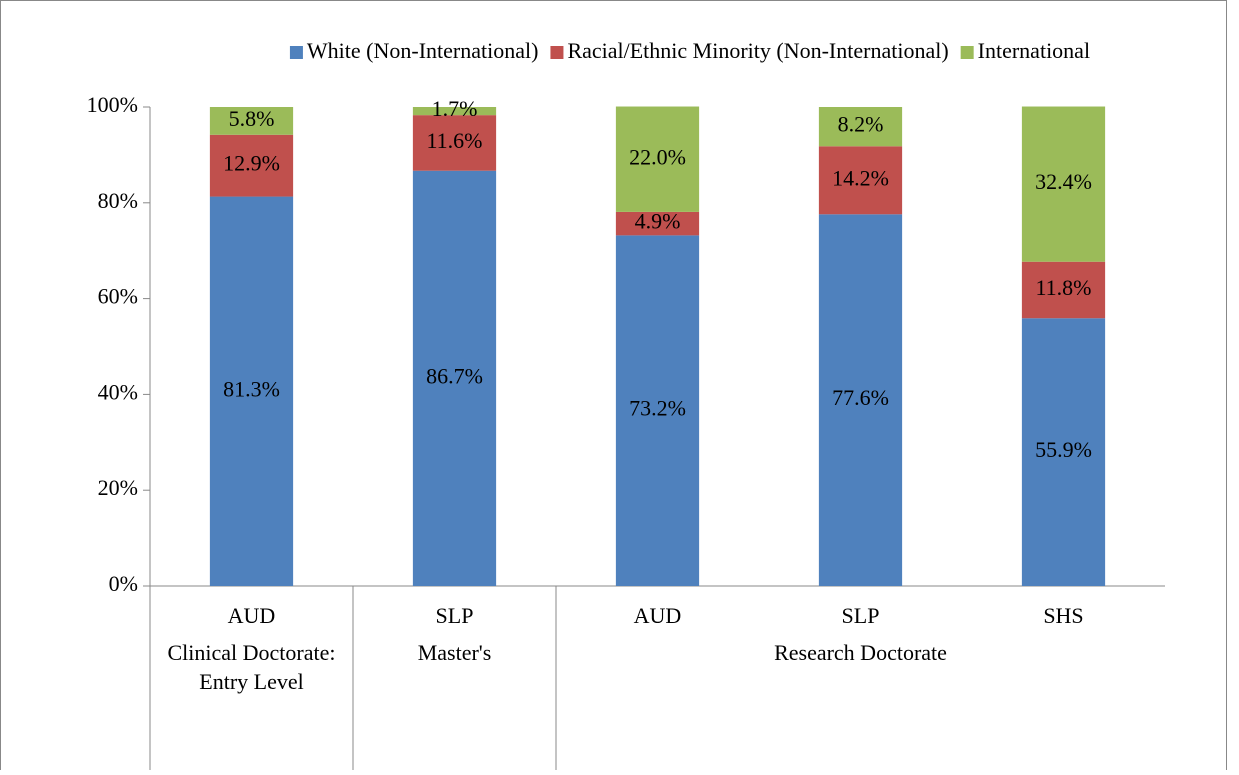 This screenshot has height=775, width=1239. What do you see at coordinates (657, 156) in the screenshot?
I see `data-label: 22.0%` at bounding box center [657, 156].